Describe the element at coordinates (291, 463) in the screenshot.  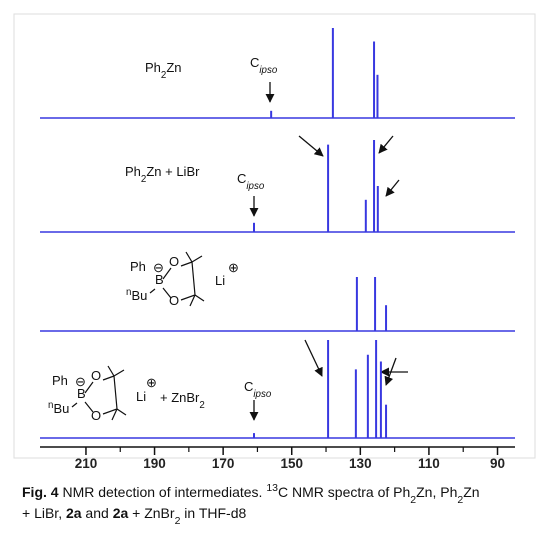
I see `x-tick-label: 150` at that location.